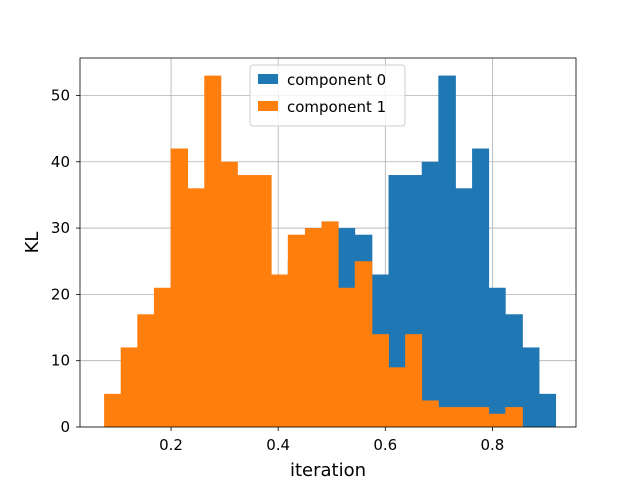 This screenshot has height=480, width=640. I want to click on x-tick-label: 0.4, so click(278, 445).